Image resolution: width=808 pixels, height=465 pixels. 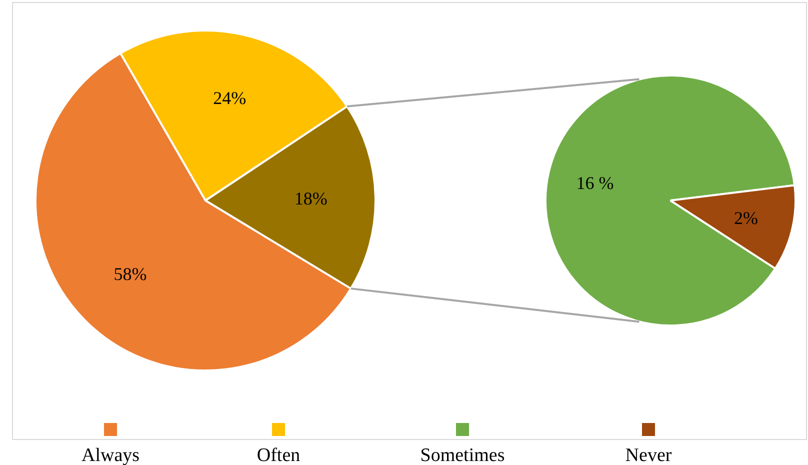 I want to click on legend-label: Never, so click(x=648, y=455).